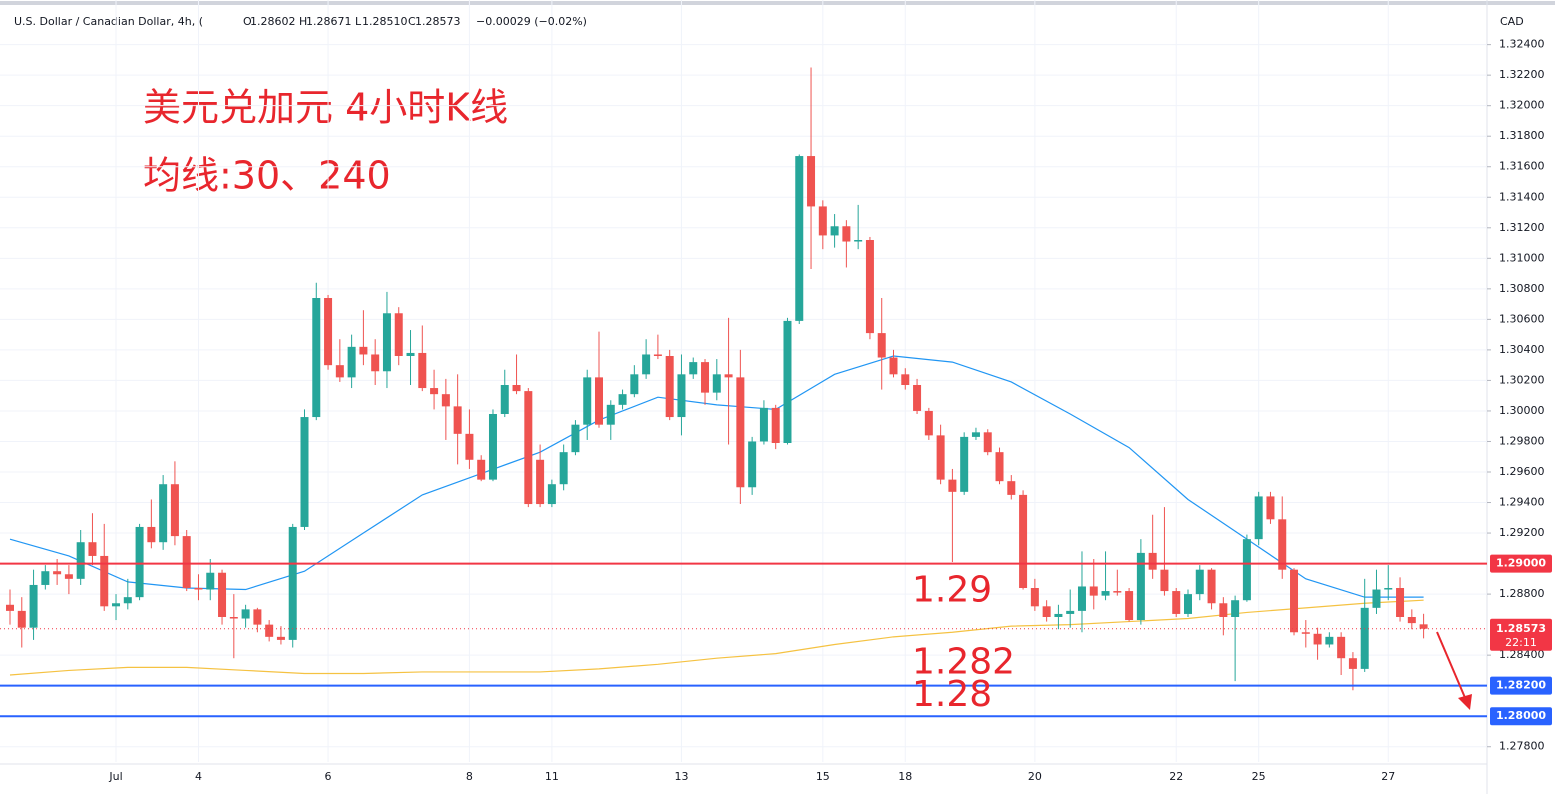  Describe the element at coordinates (1522, 440) in the screenshot. I see `y-tick-label: 1.29800` at that location.